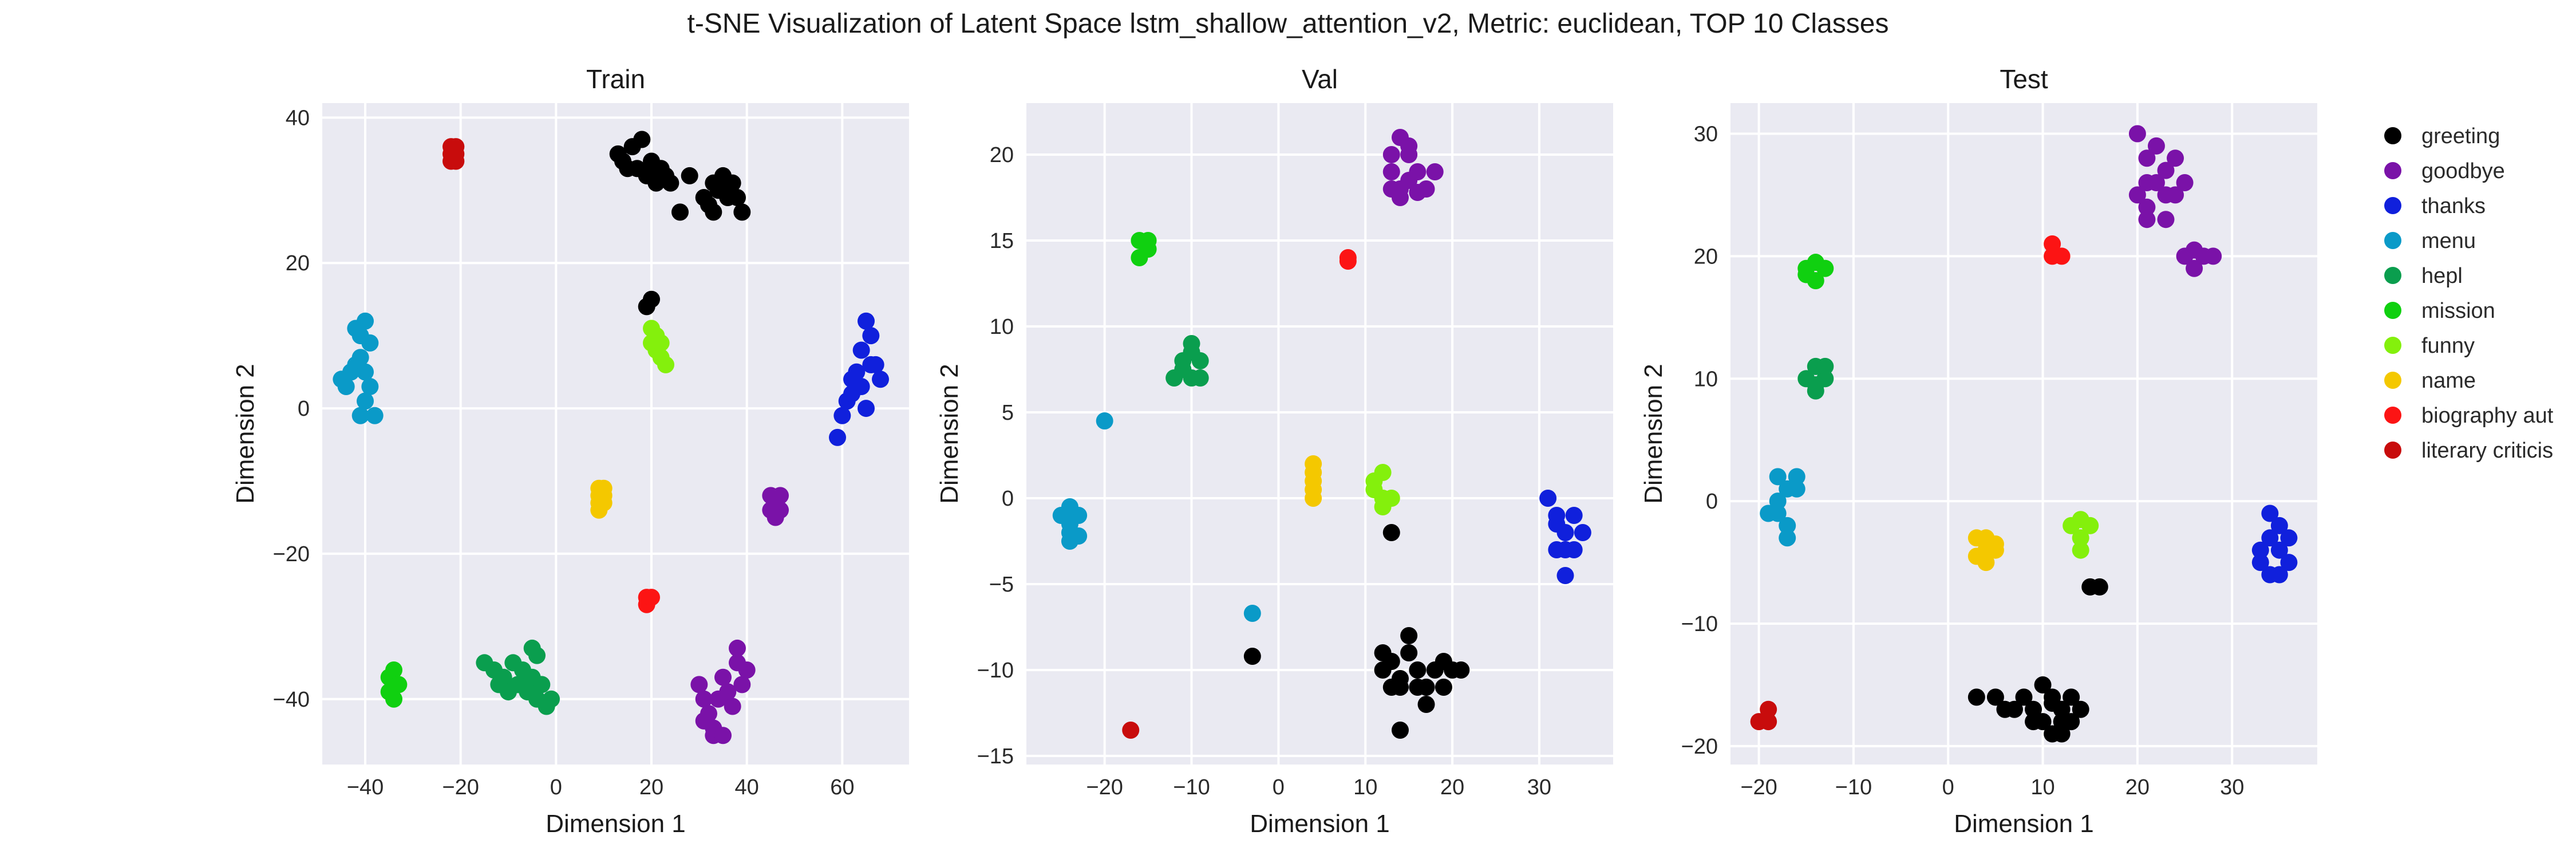 This screenshot has height=859, width=2576. I want to click on x-axis-label-val: Dimension 1, so click(1320, 824).